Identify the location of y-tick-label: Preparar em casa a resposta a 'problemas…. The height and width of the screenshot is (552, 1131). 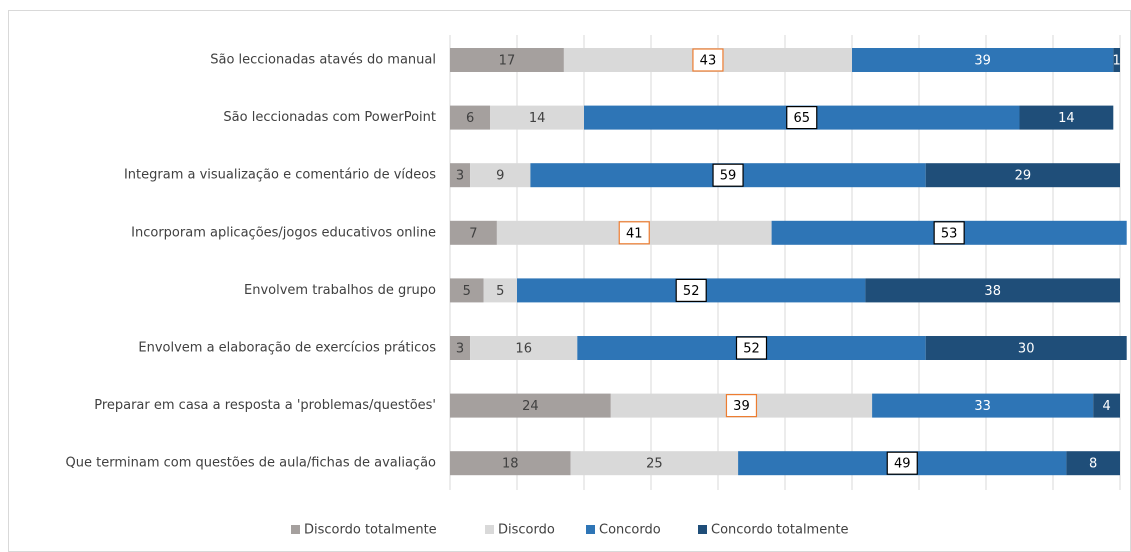
(265, 405).